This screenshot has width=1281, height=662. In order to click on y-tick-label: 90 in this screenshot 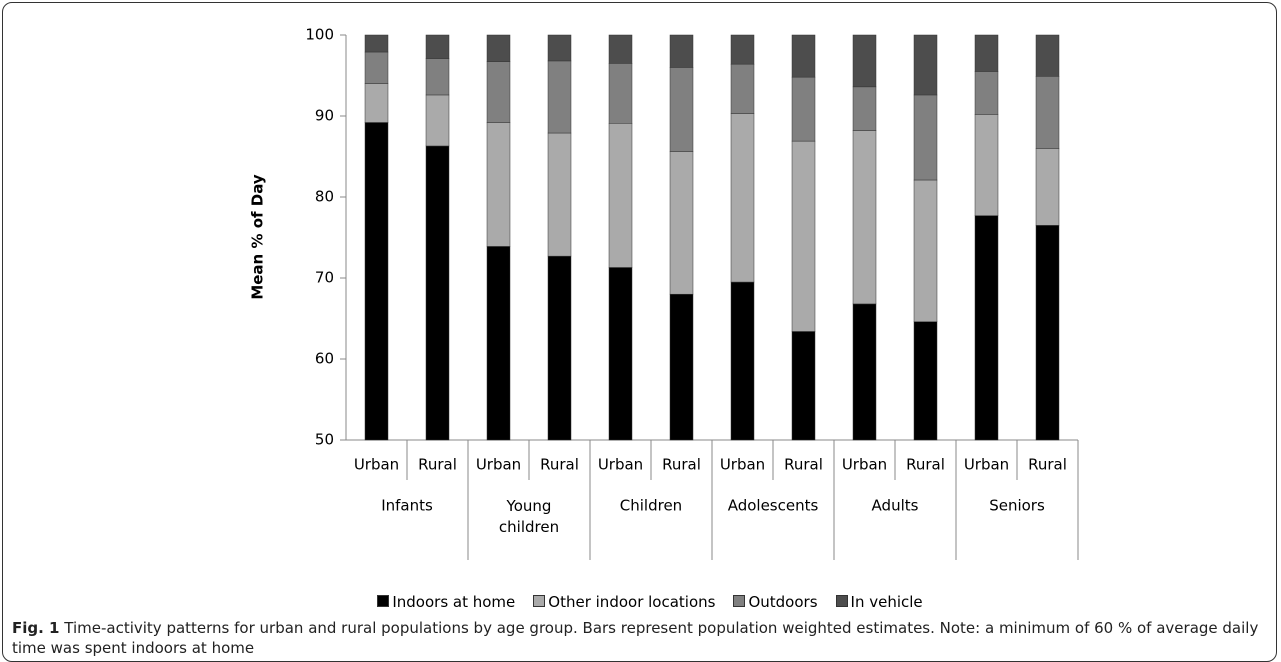, I will do `click(324, 116)`.